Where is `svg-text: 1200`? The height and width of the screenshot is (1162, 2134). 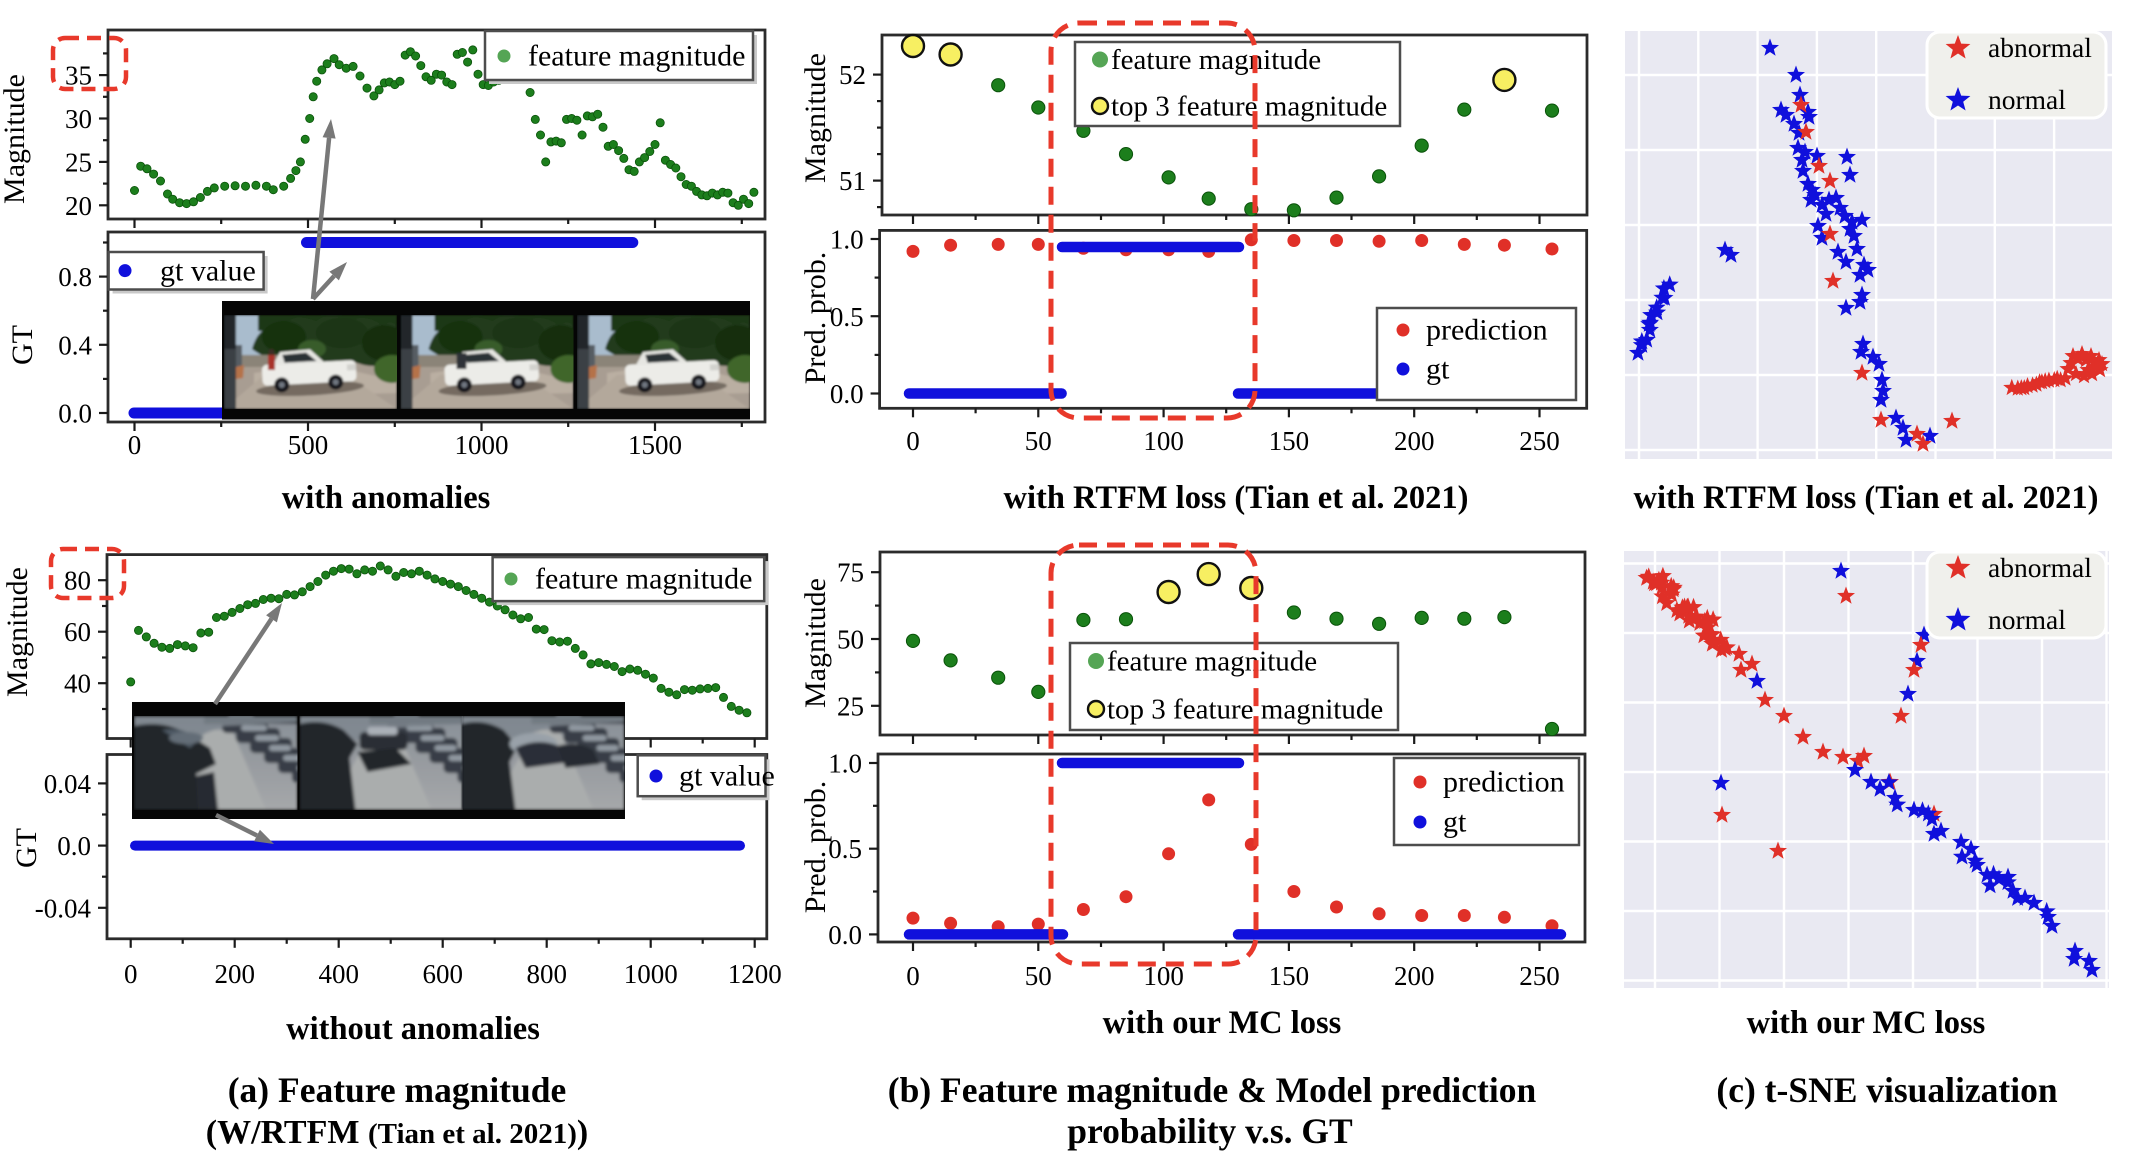 svg-text: 1200 is located at coordinates (755, 974).